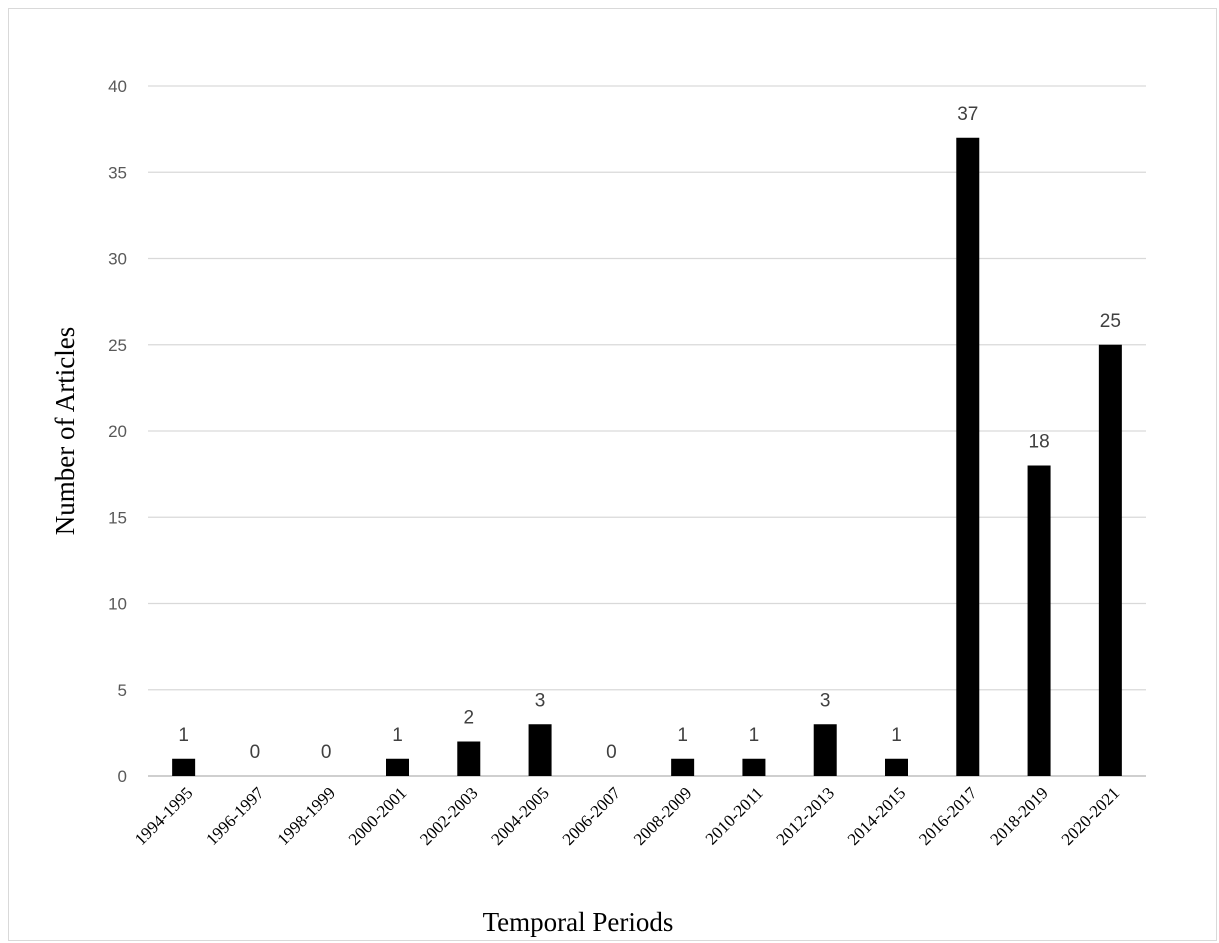  Describe the element at coordinates (1091, 816) in the screenshot. I see `x-tick-label: 2020-2021` at that location.